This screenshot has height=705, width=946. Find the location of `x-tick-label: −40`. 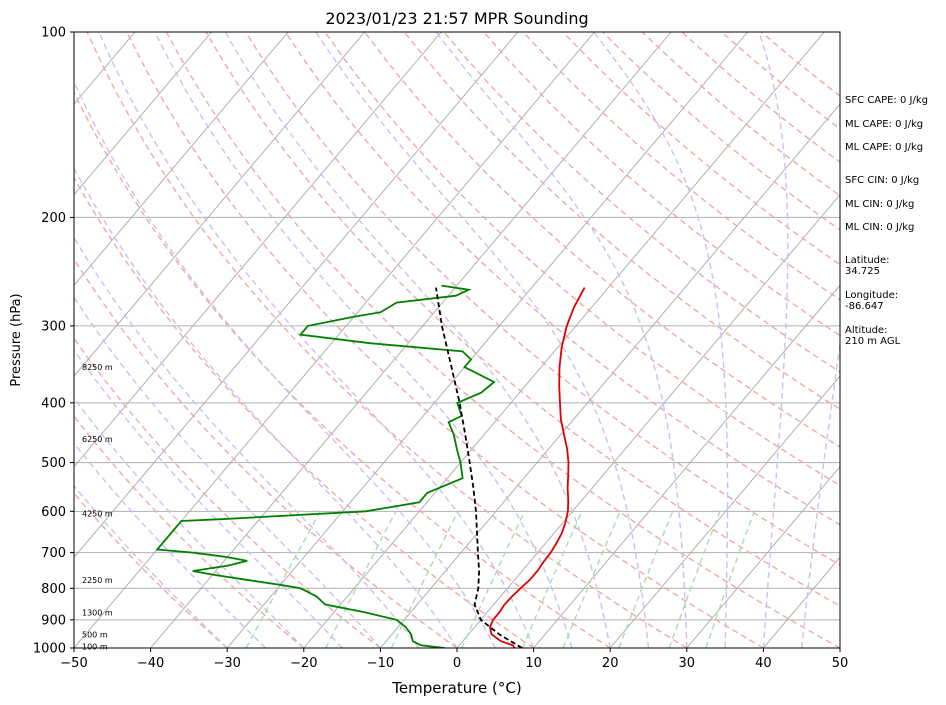

x-tick-label: −40 is located at coordinates (150, 663).